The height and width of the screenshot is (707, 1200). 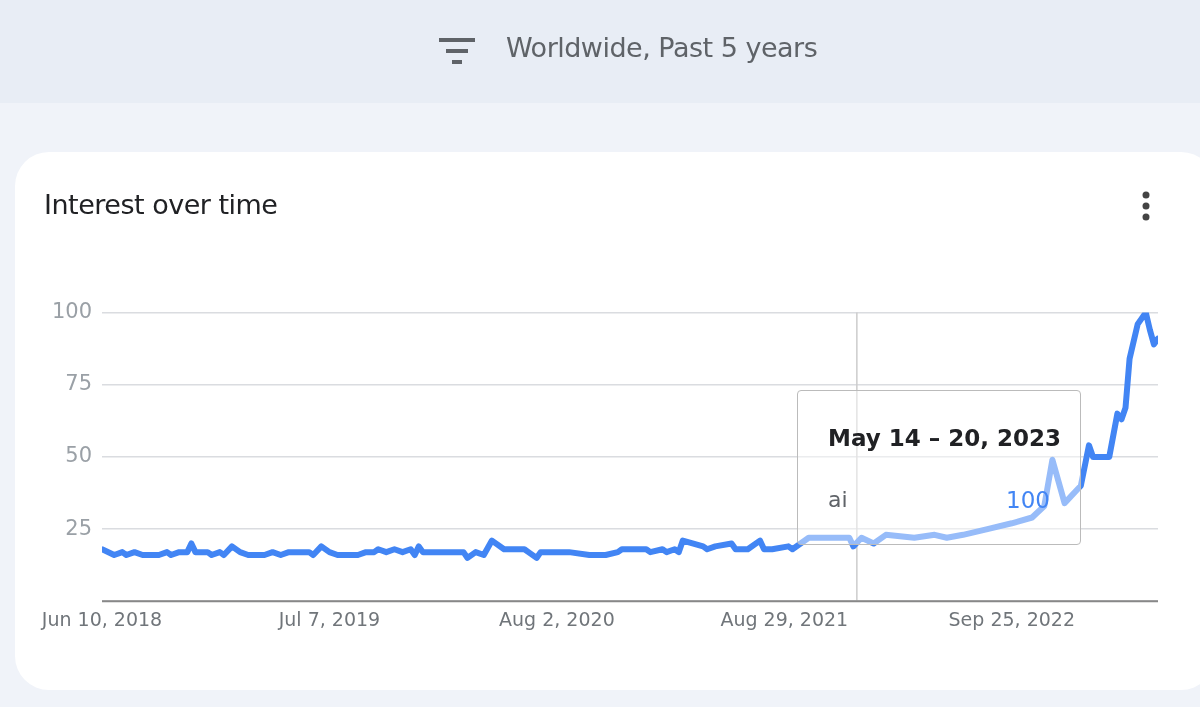 I want to click on chart-subtitle: Worldwide, Past 5 years, so click(x=662, y=47).